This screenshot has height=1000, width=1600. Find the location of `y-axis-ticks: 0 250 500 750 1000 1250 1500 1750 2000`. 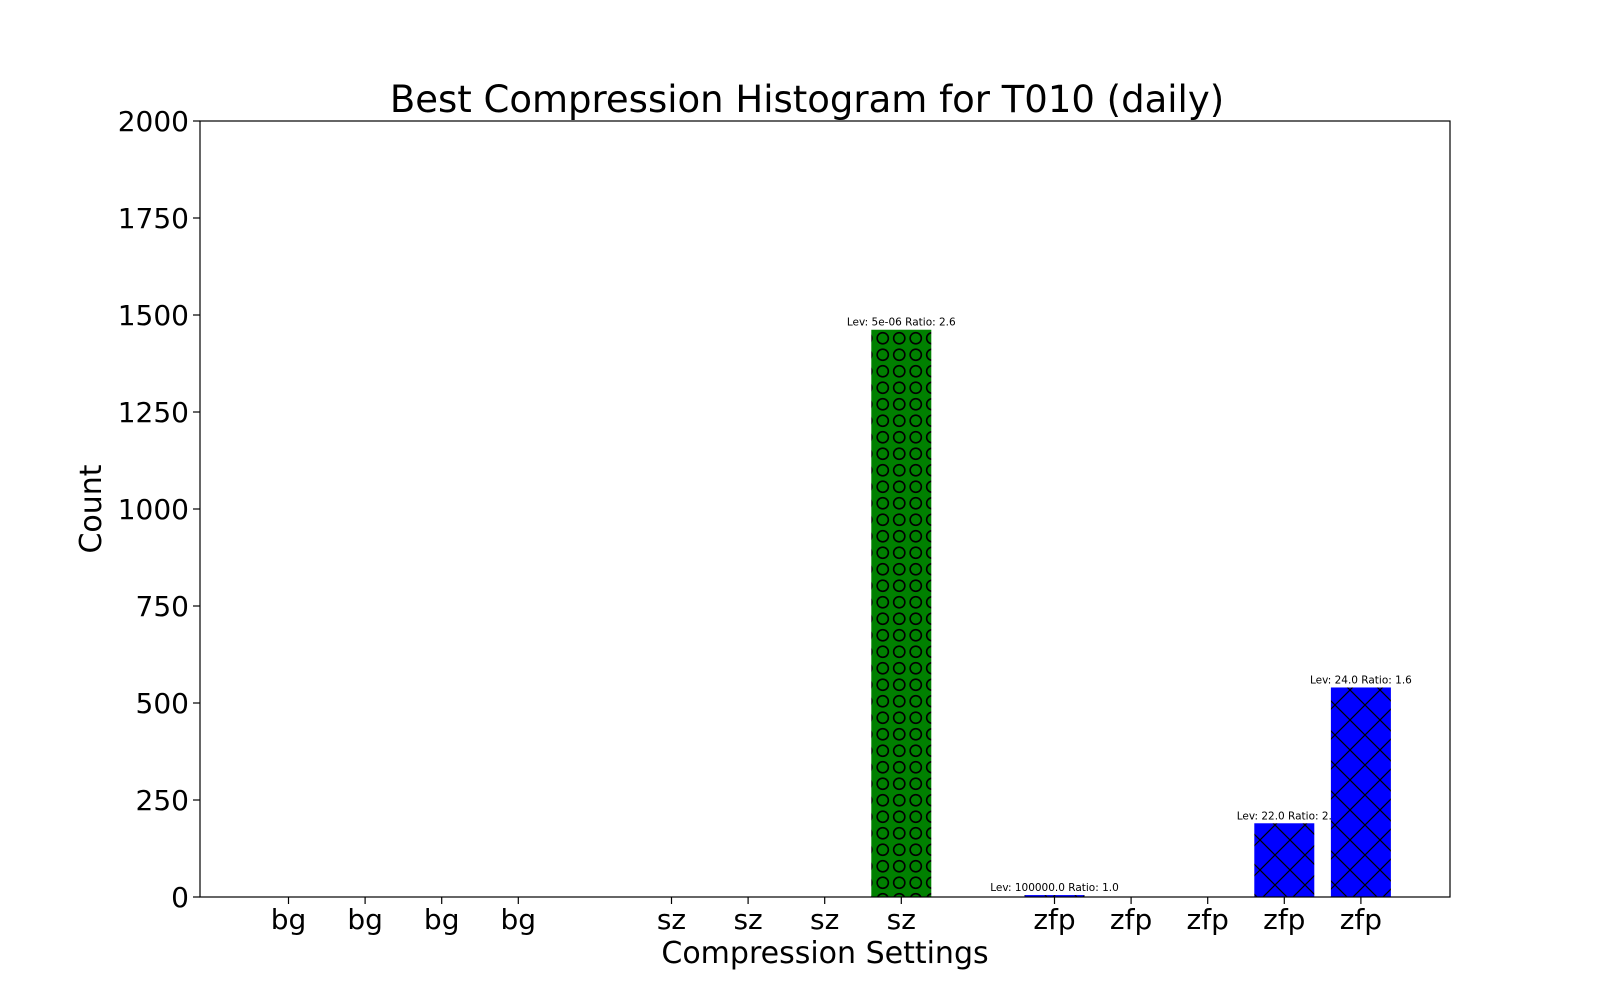

y-axis-ticks: 0 250 500 750 1000 1250 1500 1750 2000 is located at coordinates (159, 509).